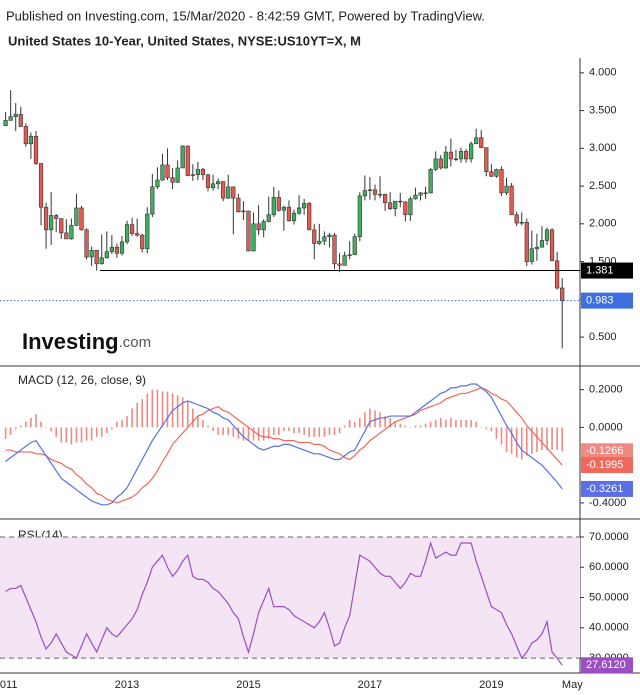 Image resolution: width=640 pixels, height=695 pixels. I want to click on indicator-line, so click(284, 445).